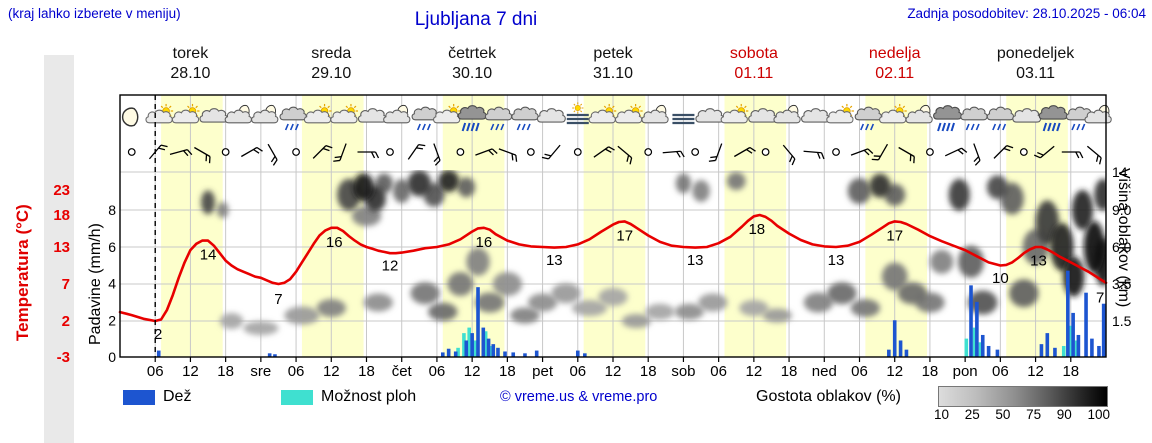 The image size is (1152, 443). I want to click on precipitation-tick: 2, so click(112, 320).